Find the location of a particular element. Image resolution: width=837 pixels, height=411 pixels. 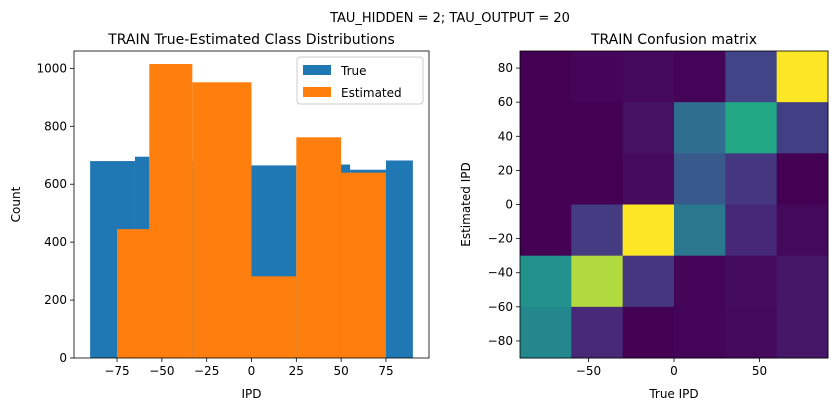

figure-suptitle: TAU_HIDDEN = 2; TAU_OUTPUT = 20 is located at coordinates (449, 18).